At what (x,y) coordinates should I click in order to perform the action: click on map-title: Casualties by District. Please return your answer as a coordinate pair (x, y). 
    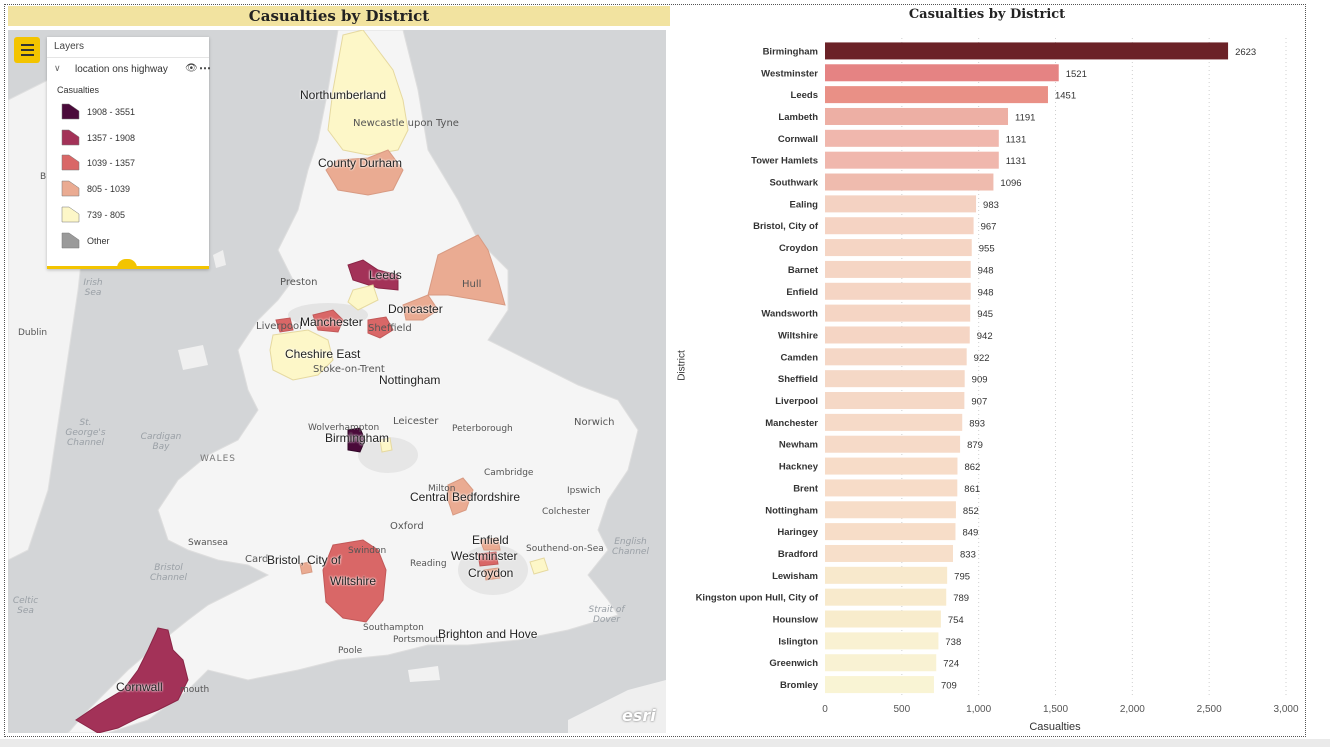
    Looking at the image, I should click on (339, 16).